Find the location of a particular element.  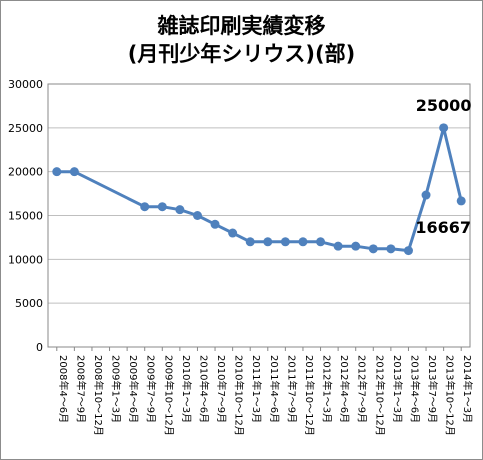

chart-title-line1: 雑誌印刷実績変移 is located at coordinates (241, 26).